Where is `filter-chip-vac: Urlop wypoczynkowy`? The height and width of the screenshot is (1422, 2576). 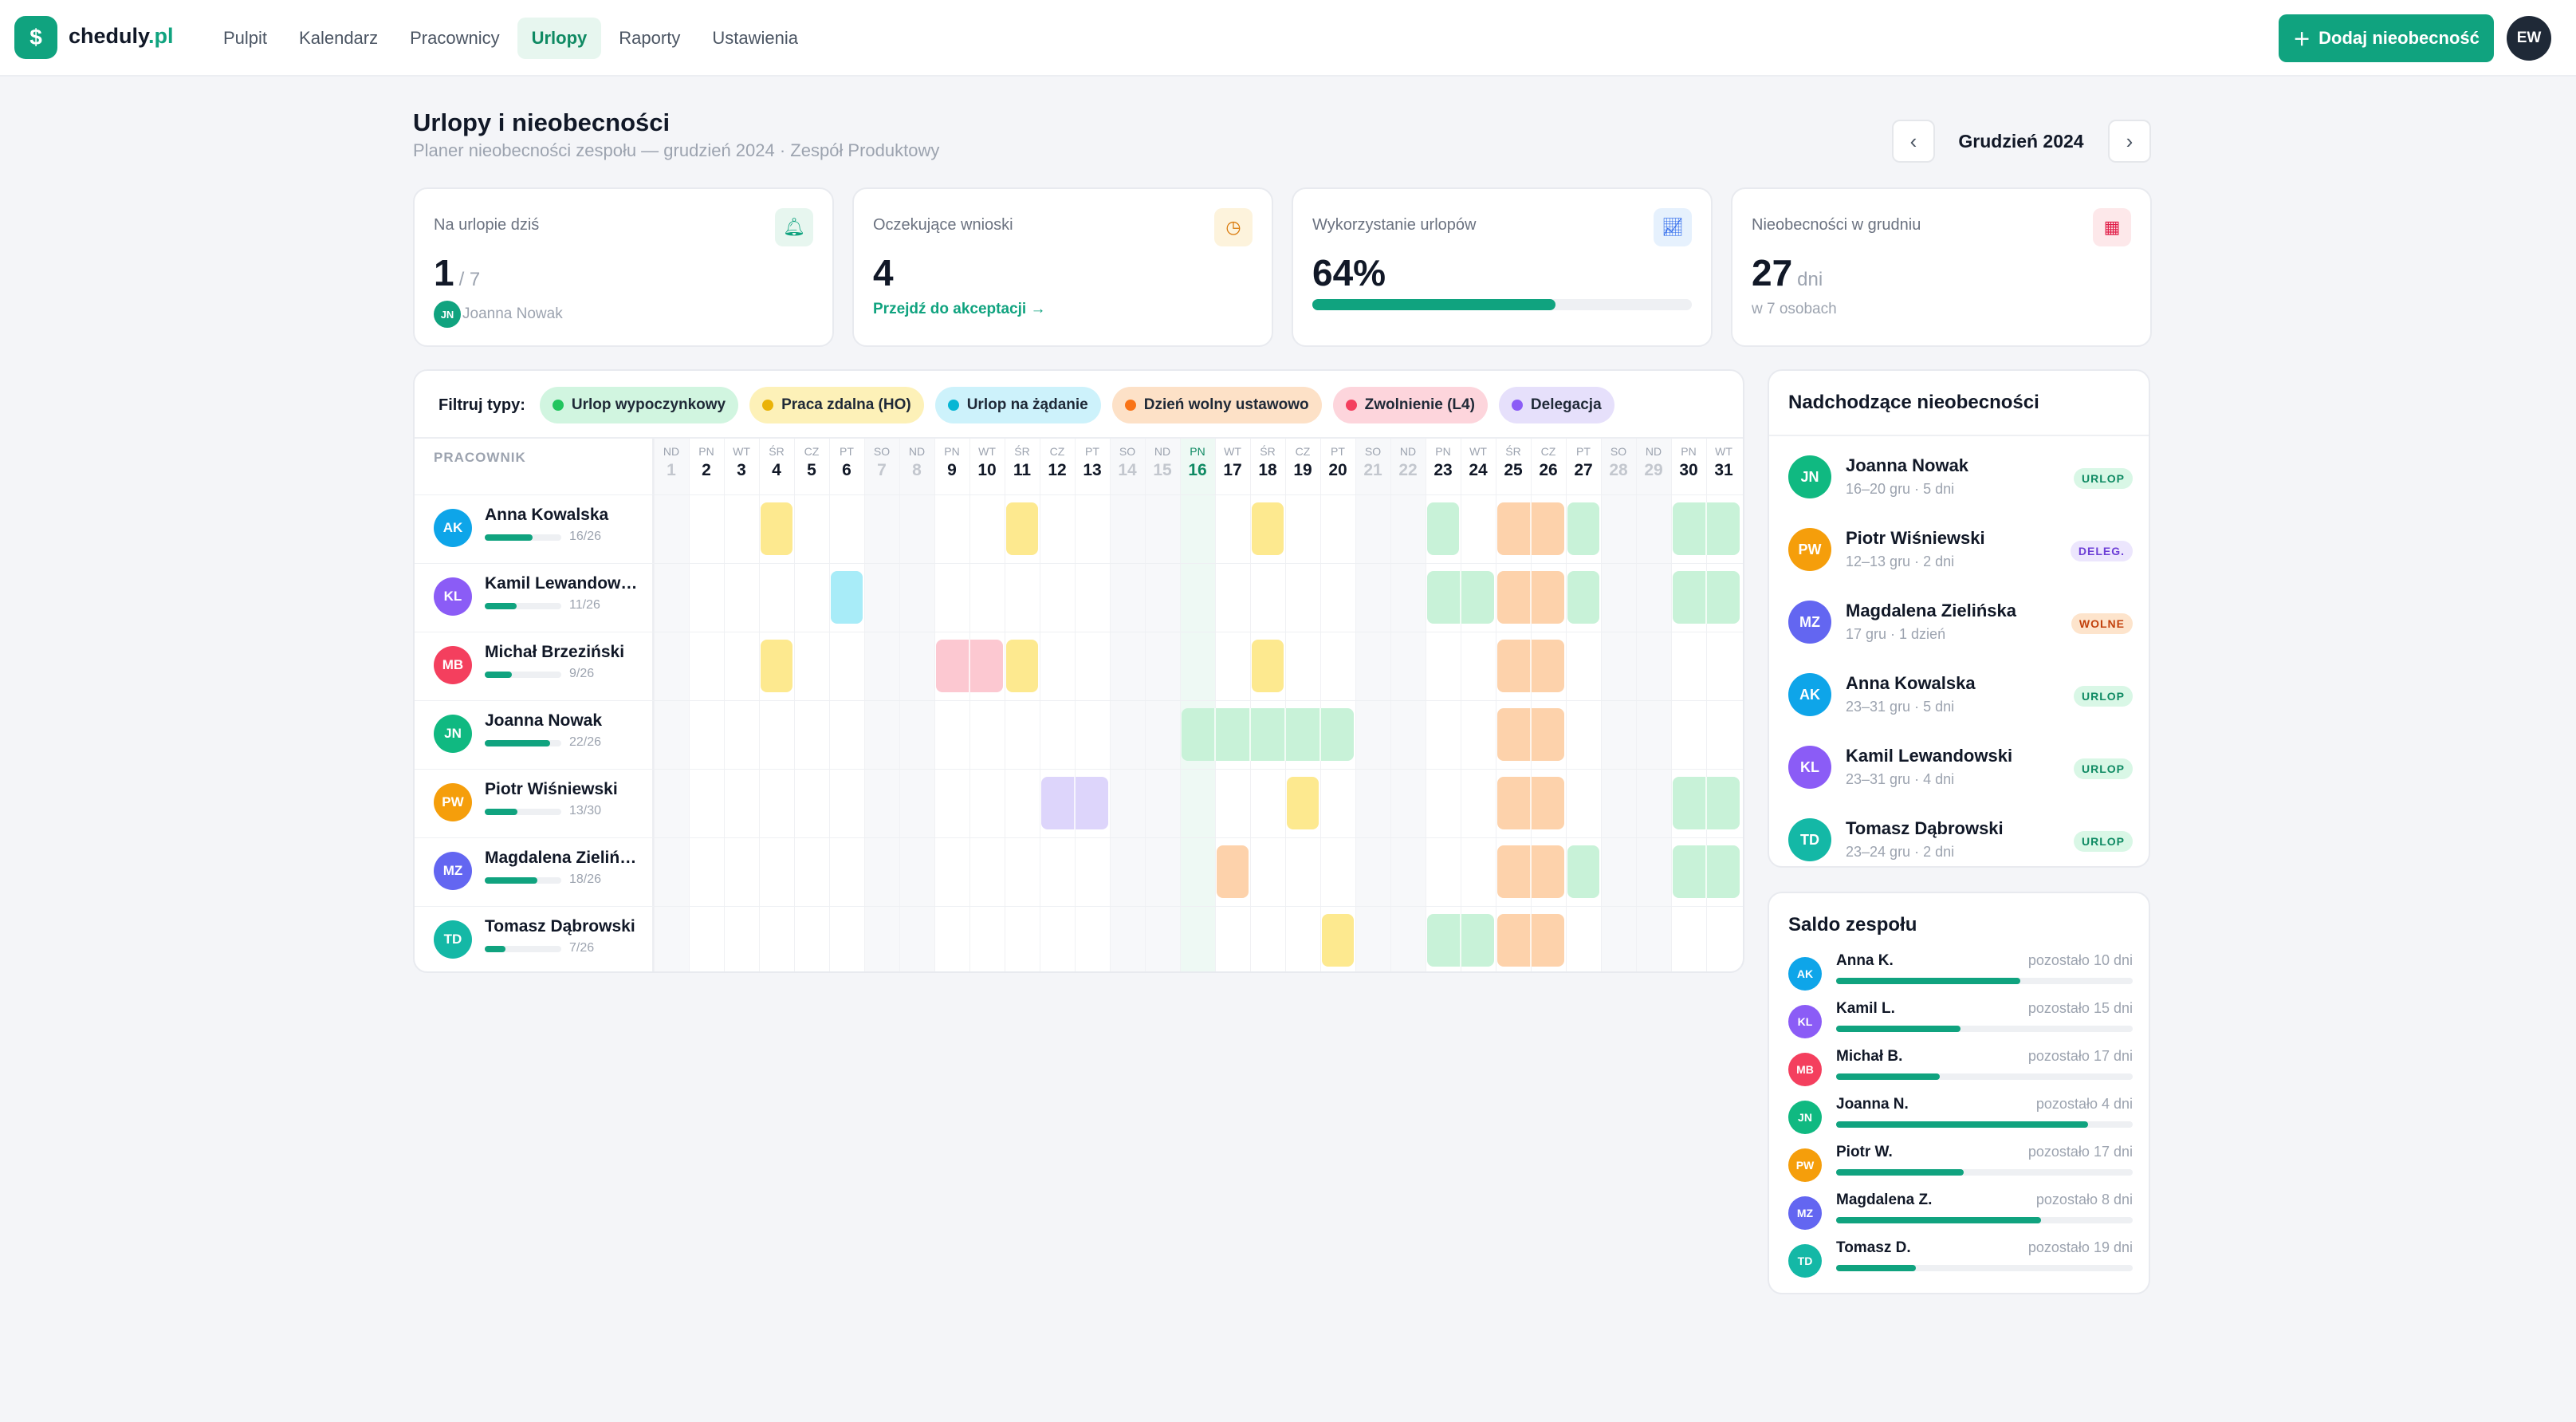
filter-chip-vac: Urlop wypoczynkowy is located at coordinates (639, 405).